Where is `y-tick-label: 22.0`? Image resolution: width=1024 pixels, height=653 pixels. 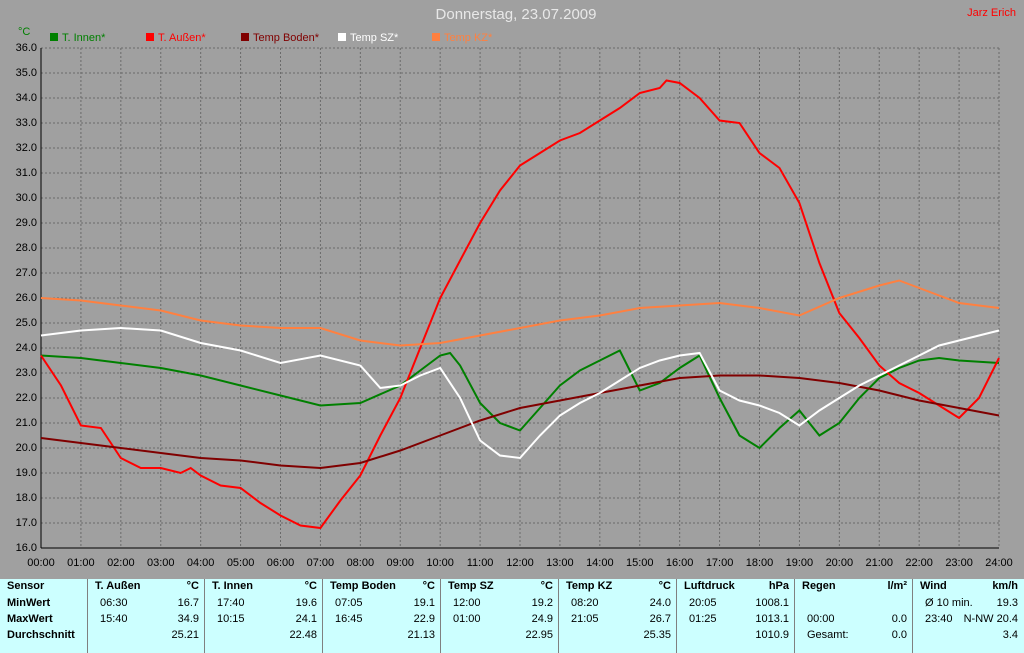 y-tick-label: 22.0 is located at coordinates (26, 398).